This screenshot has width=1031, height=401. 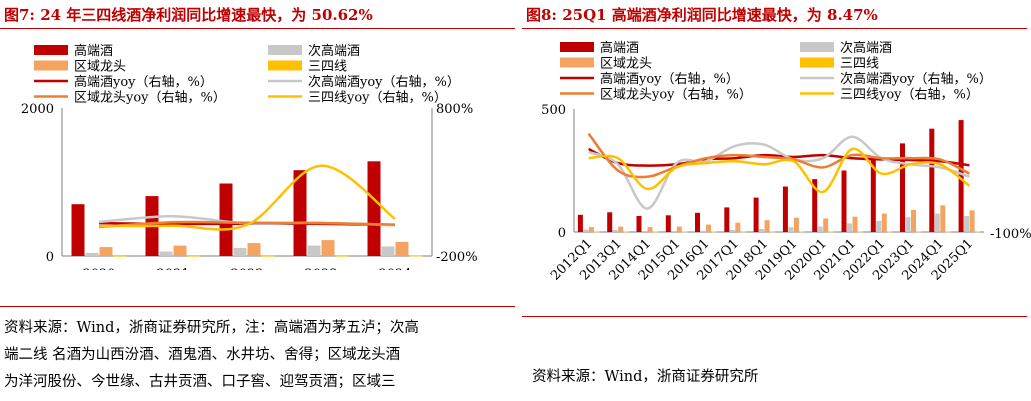 What do you see at coordinates (200, 382) in the screenshot?
I see `source-line: 为洋河股份、今世缘、古井贡酒、口子窖、迎驾贡酒；区域三` at bounding box center [200, 382].